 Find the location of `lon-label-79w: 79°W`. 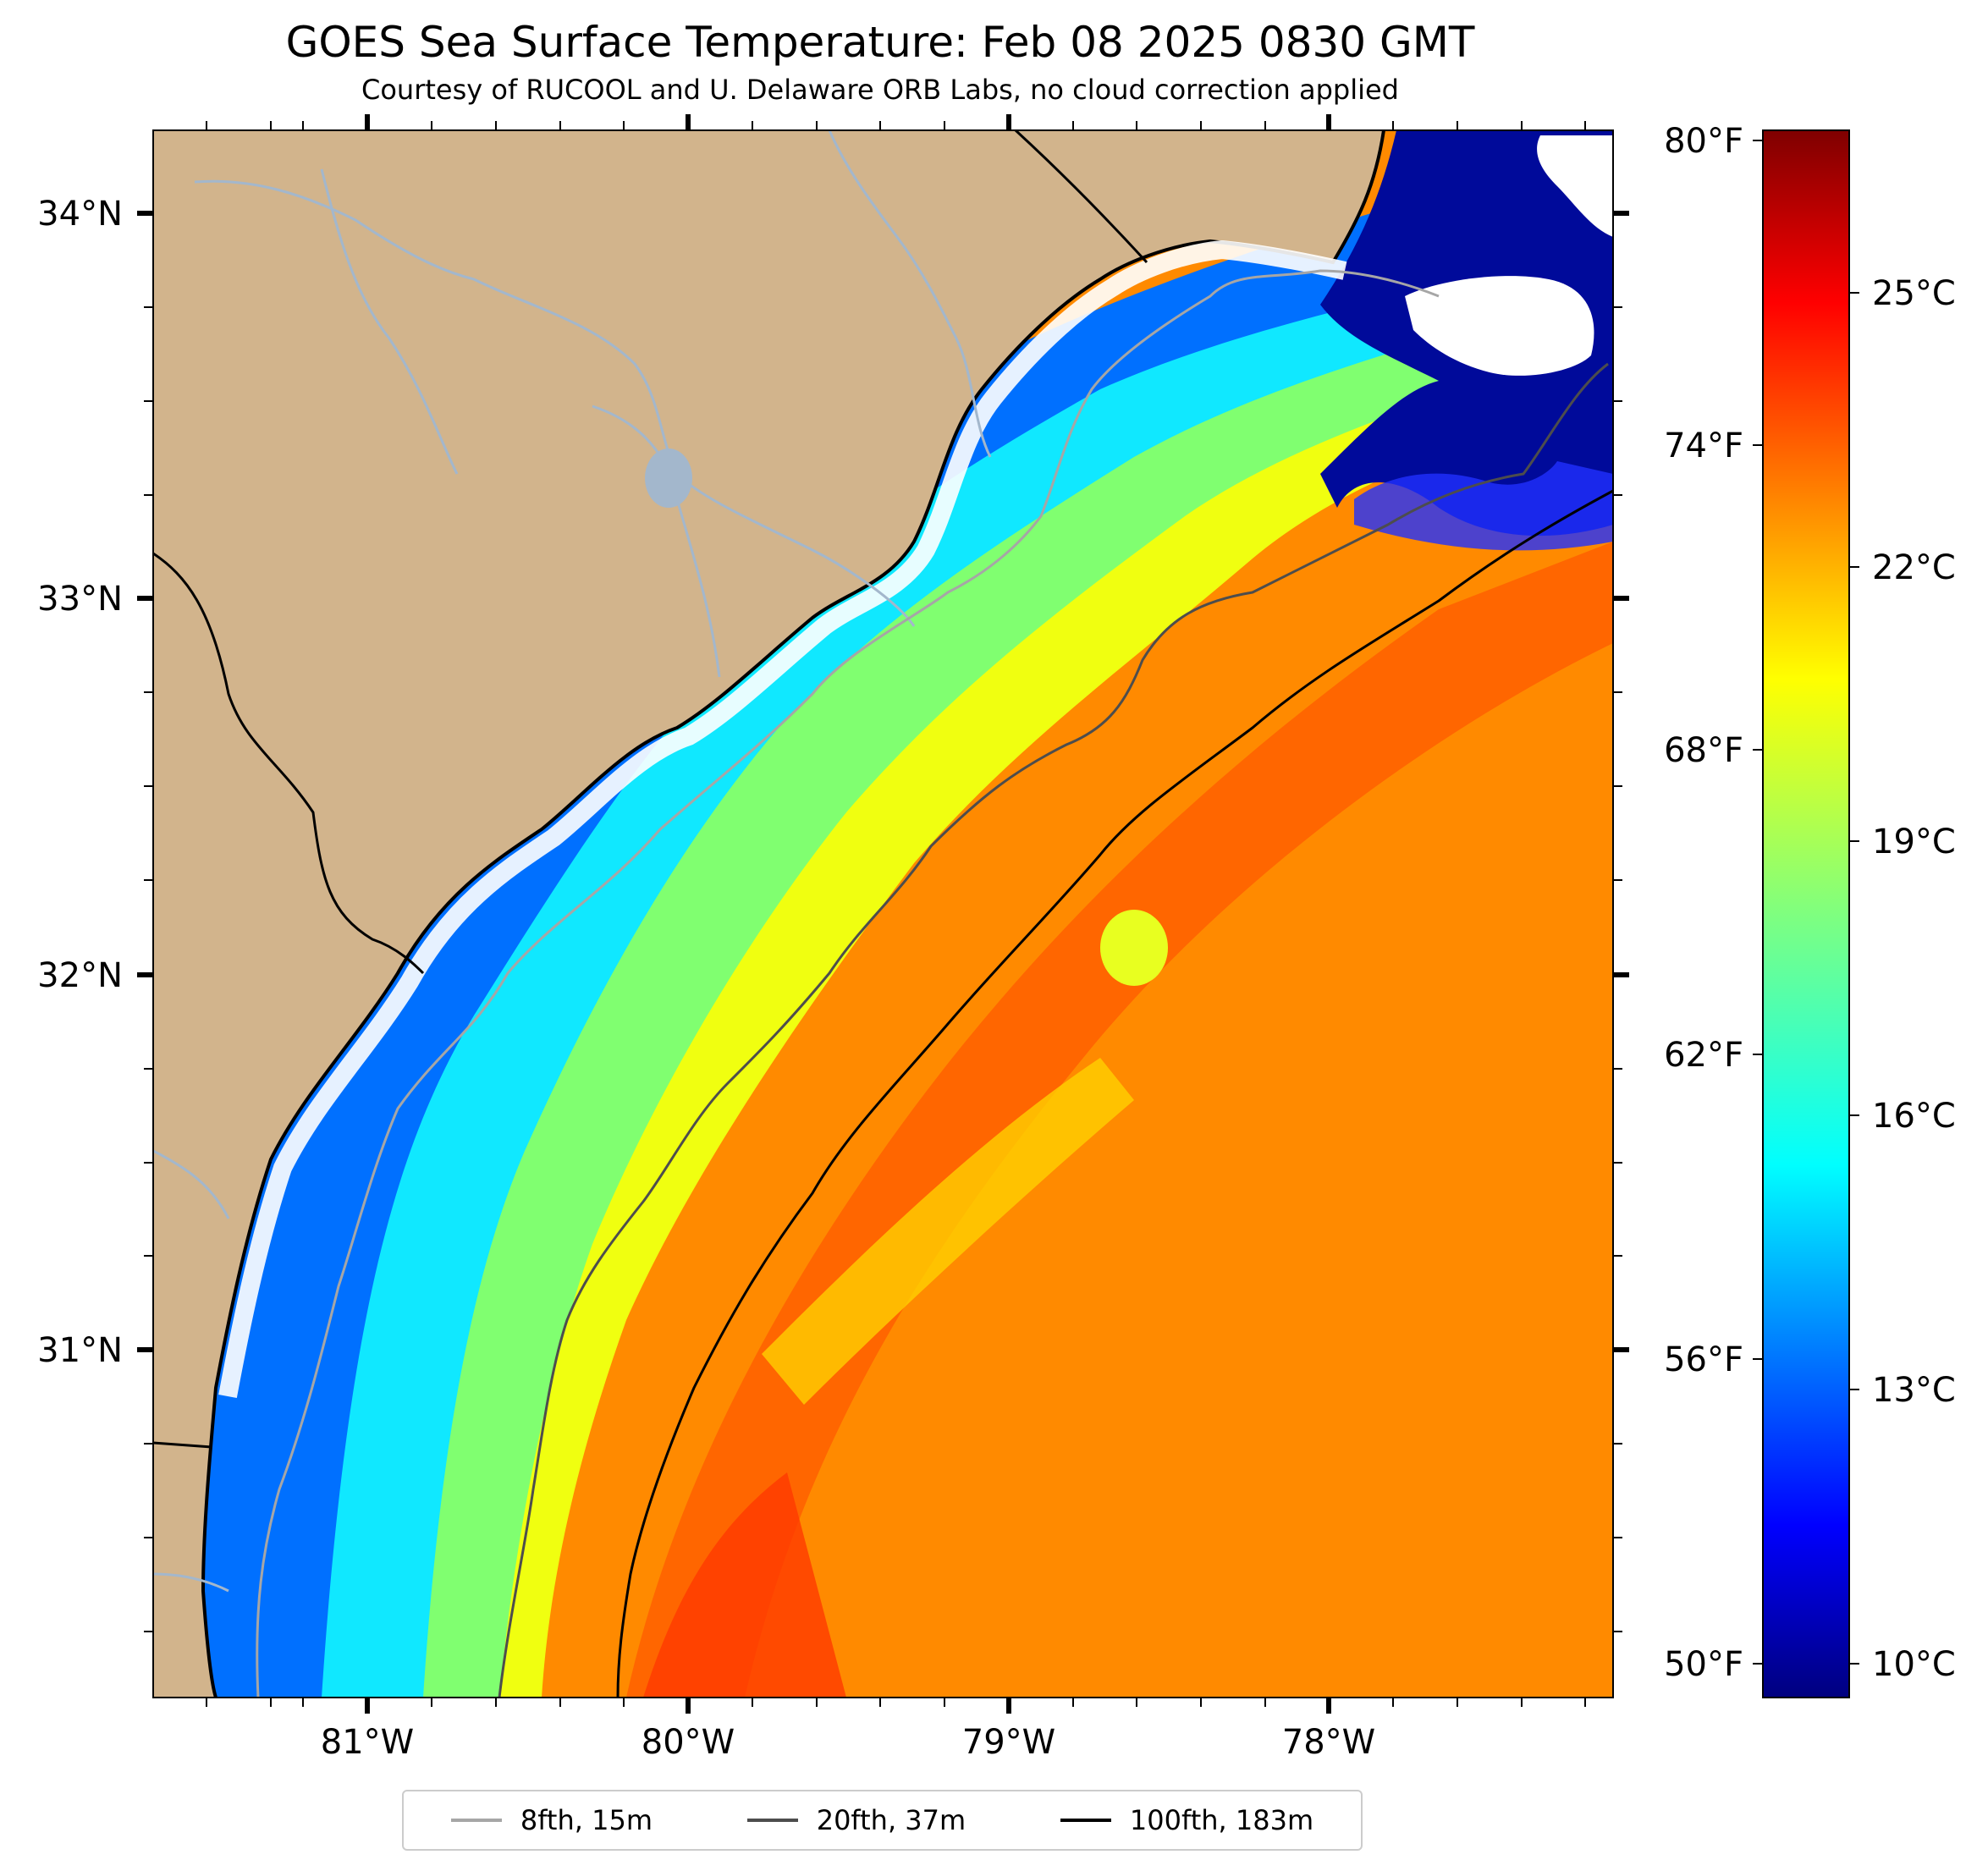

lon-label-79w: 79°W is located at coordinates (1008, 1743).